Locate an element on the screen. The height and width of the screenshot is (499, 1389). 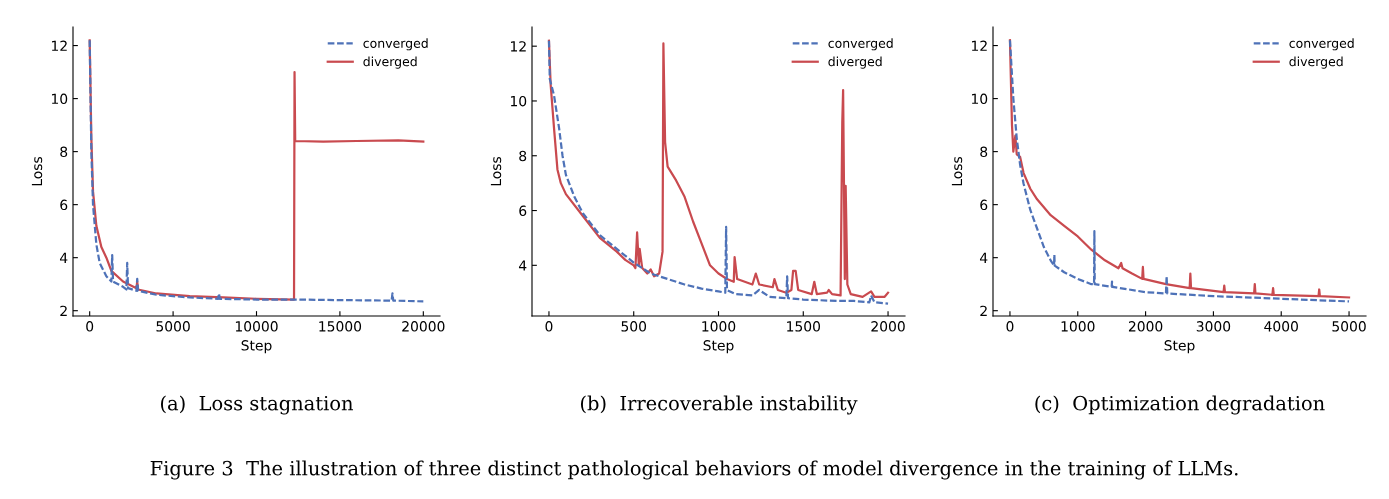
text: (c) Optimization degradation is located at coordinates (1180, 405).